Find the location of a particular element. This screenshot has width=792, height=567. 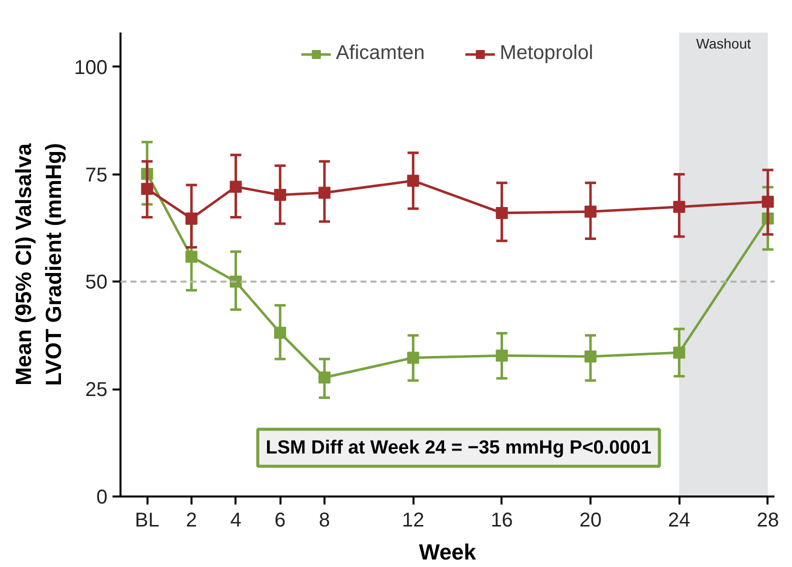

x-tick-label: 6 is located at coordinates (280, 521).